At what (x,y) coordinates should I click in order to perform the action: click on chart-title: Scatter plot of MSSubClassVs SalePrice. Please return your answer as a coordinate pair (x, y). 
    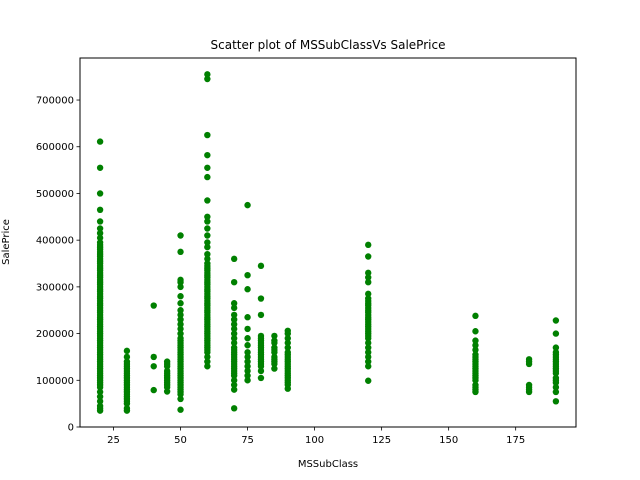
    Looking at the image, I should click on (328, 45).